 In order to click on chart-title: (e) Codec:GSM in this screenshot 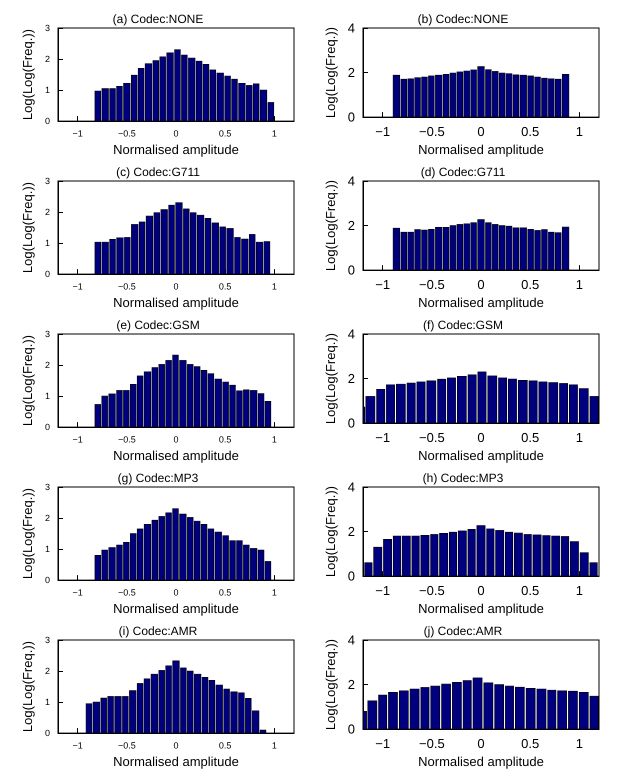, I will do `click(158, 325)`.